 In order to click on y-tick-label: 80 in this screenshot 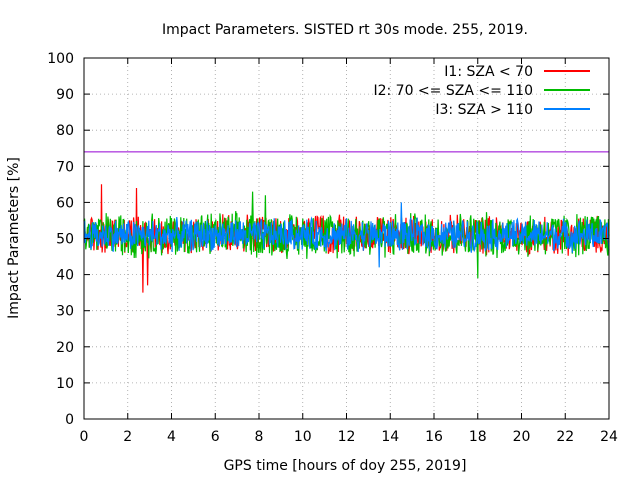, I will do `click(65, 131)`.